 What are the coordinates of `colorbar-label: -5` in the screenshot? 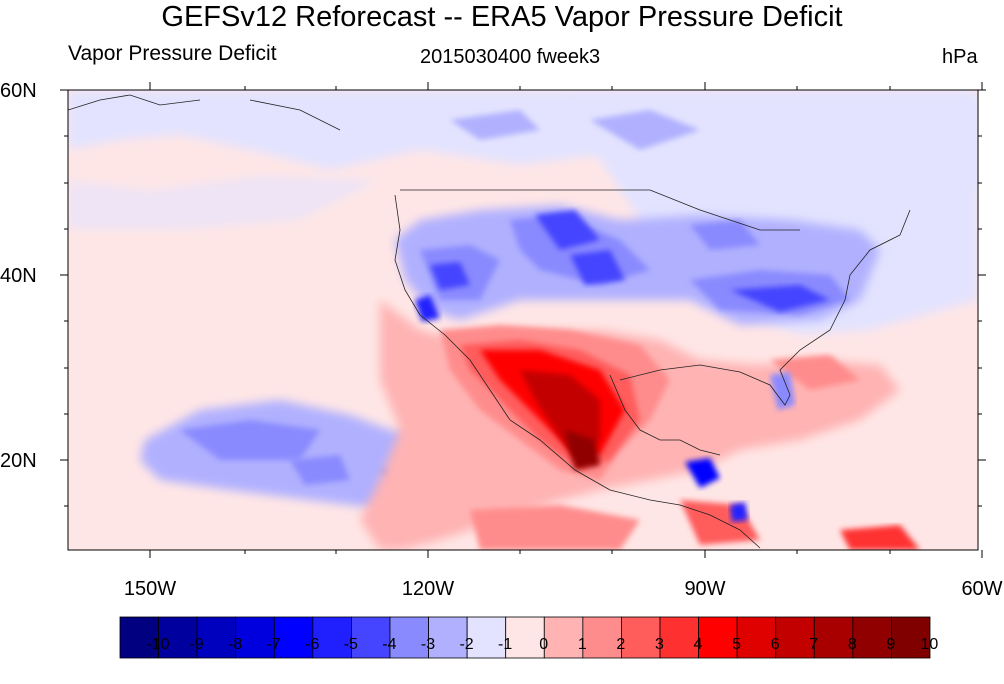 It's located at (350, 644).